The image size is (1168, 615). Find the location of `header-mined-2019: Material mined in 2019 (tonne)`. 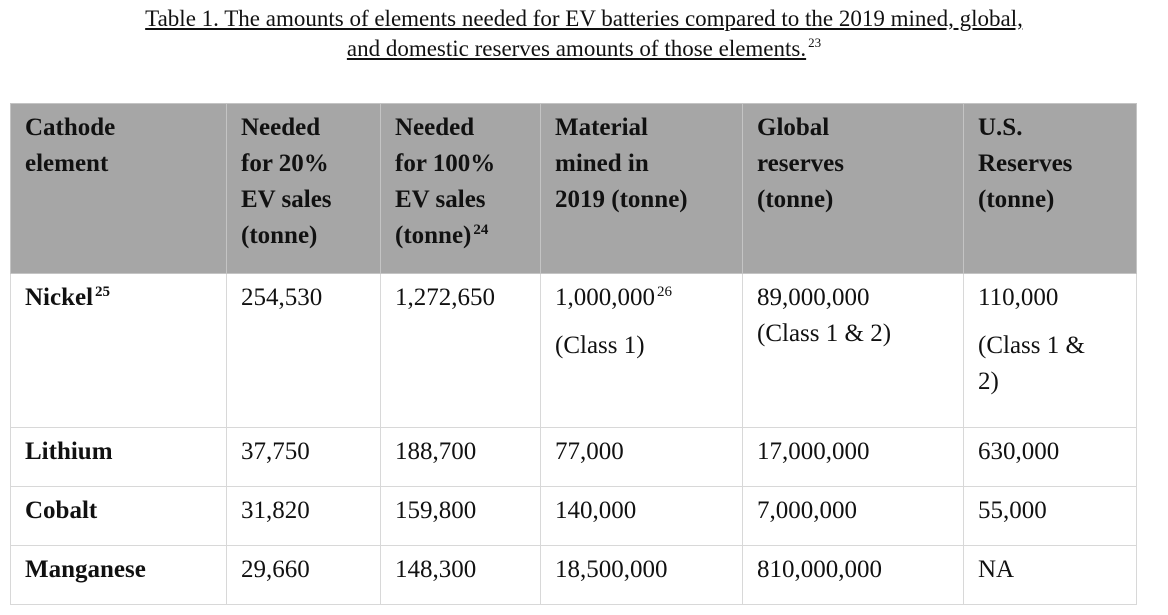

header-mined-2019: Material mined in 2019 (tonne) is located at coordinates (641, 188).